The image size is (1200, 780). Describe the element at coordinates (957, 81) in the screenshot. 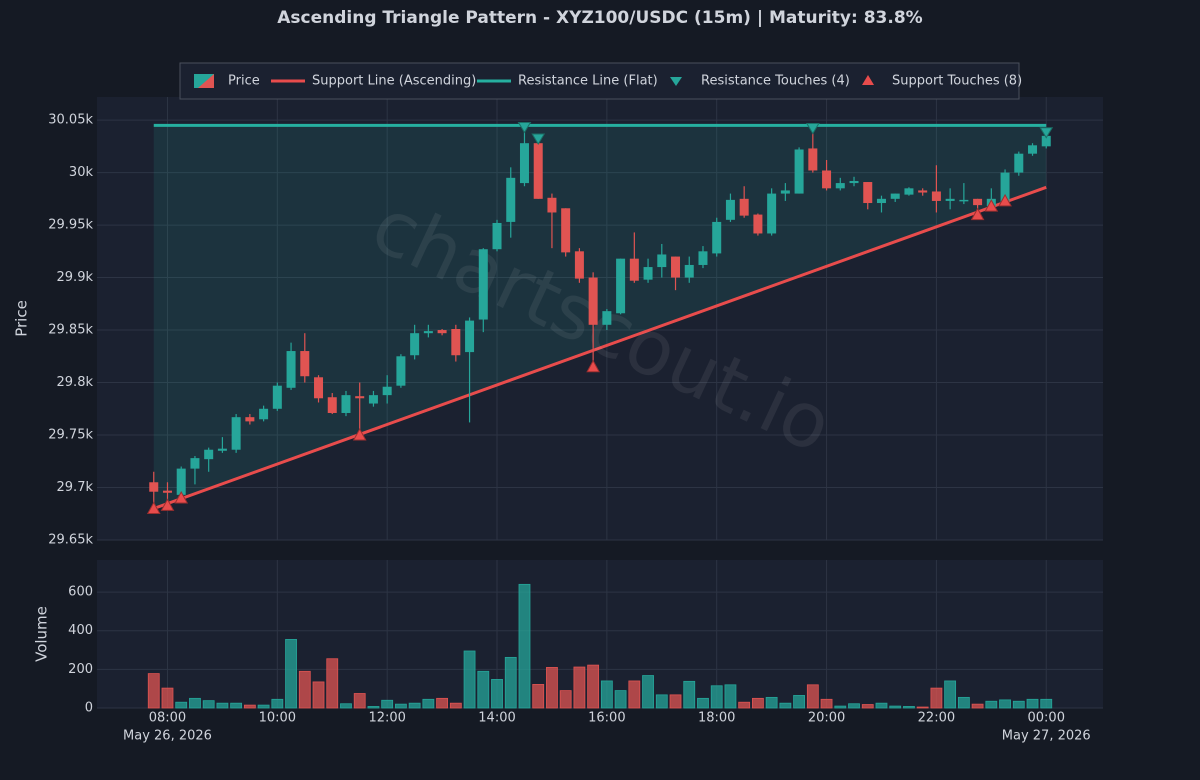

I see `legend-label: Support Touches (8)` at that location.